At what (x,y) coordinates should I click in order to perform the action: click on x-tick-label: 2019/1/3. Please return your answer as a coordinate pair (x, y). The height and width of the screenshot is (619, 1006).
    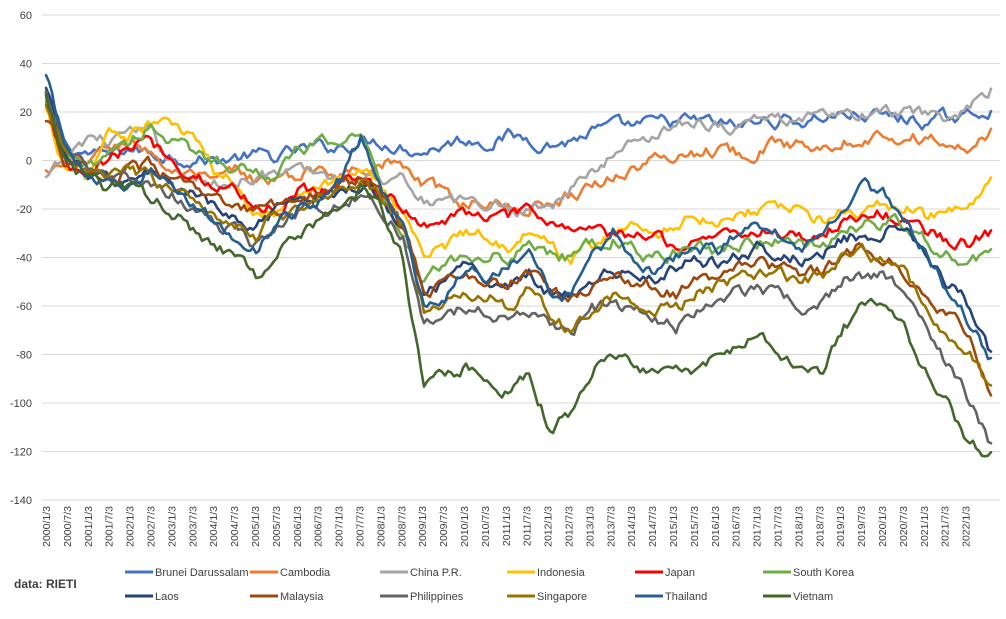
    Looking at the image, I should click on (841, 526).